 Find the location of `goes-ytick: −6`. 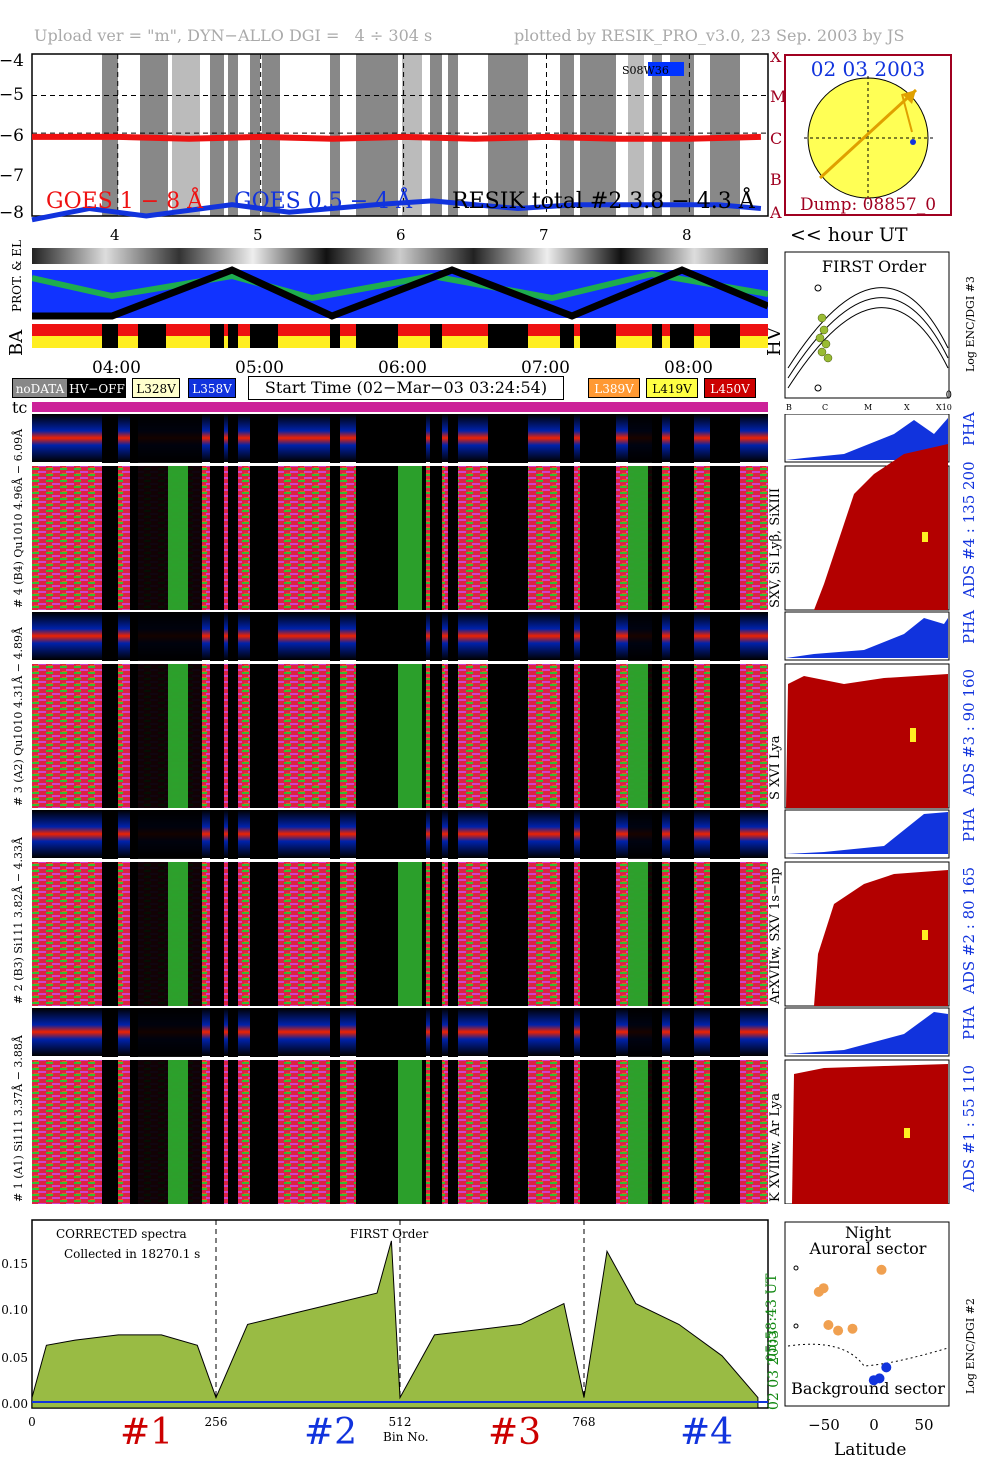

goes-ytick: −6 is located at coordinates (12, 136).